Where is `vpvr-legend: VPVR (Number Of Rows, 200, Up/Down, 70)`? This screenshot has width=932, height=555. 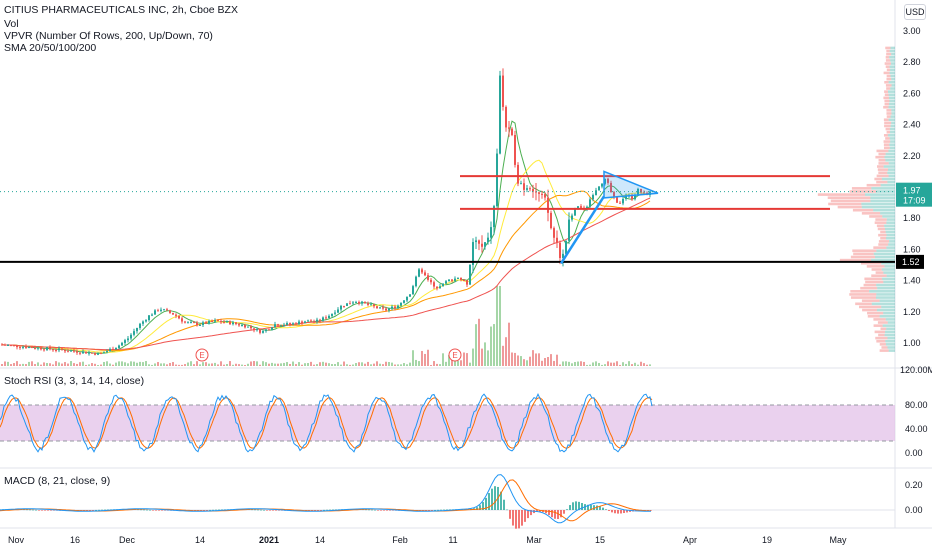 vpvr-legend: VPVR (Number Of Rows, 200, Up/Down, 70) is located at coordinates (108, 36).